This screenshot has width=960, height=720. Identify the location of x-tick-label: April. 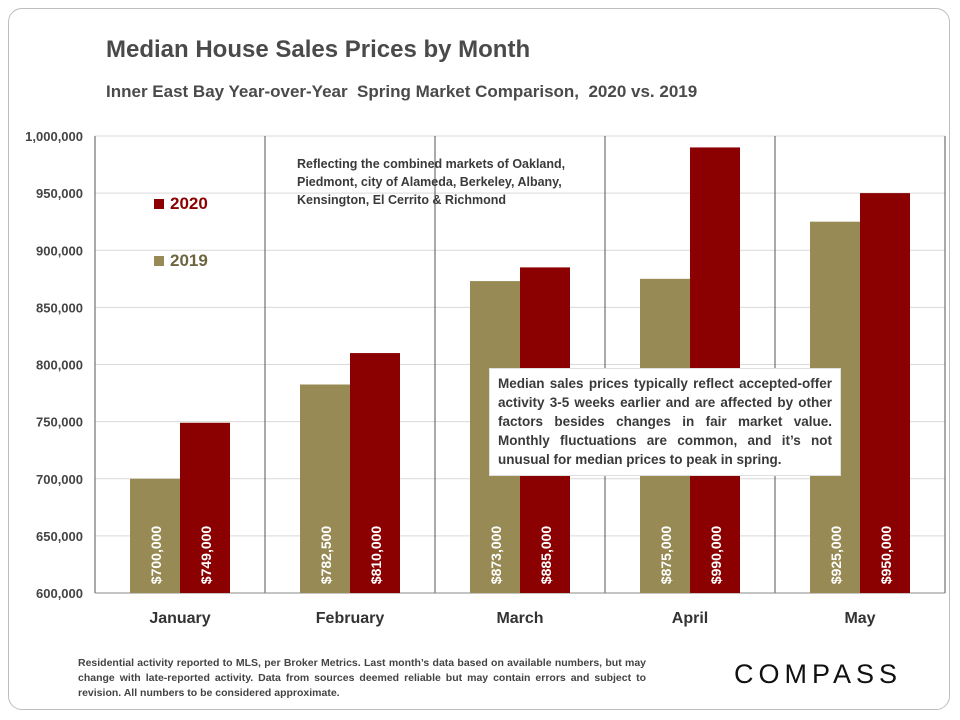
(690, 618).